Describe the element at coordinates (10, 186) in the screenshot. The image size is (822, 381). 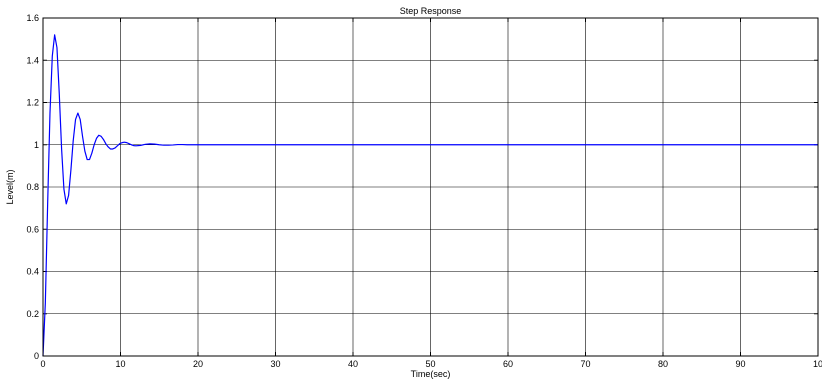
I see `y-axis-label: Level(m)` at that location.